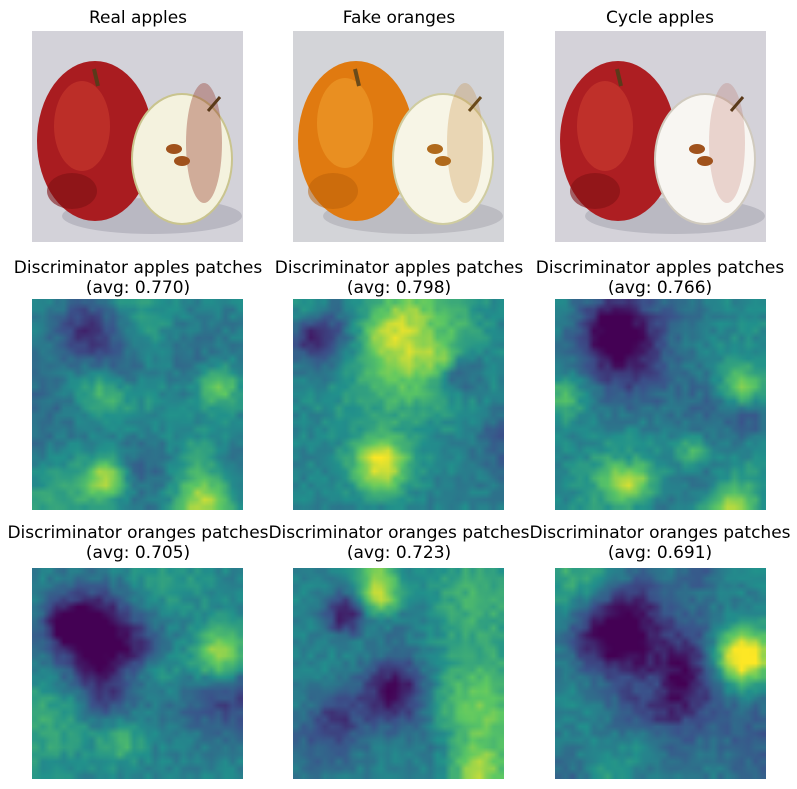 The image size is (797, 789). Describe the element at coordinates (138, 533) in the screenshot. I see `disc-oranges-title-1-line1: Discriminator oranges patches` at that location.